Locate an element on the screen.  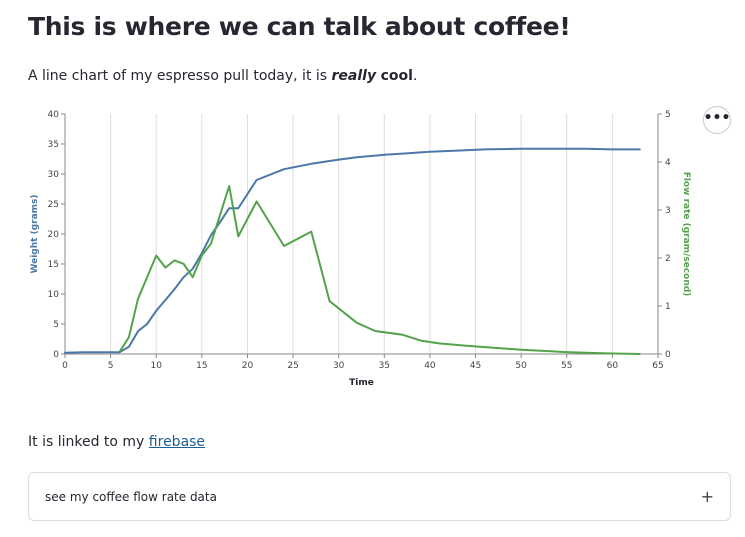
x-tick-label: 35 is located at coordinates (384, 366).